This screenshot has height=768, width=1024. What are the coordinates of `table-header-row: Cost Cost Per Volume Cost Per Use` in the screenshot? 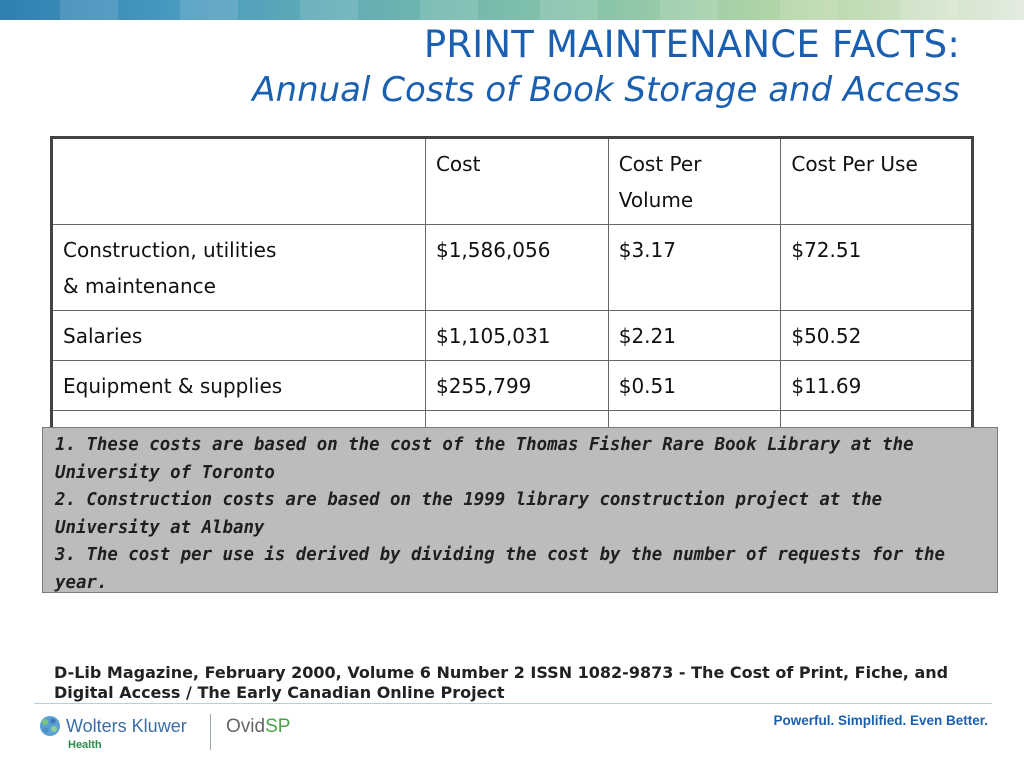 It's located at (512, 181).